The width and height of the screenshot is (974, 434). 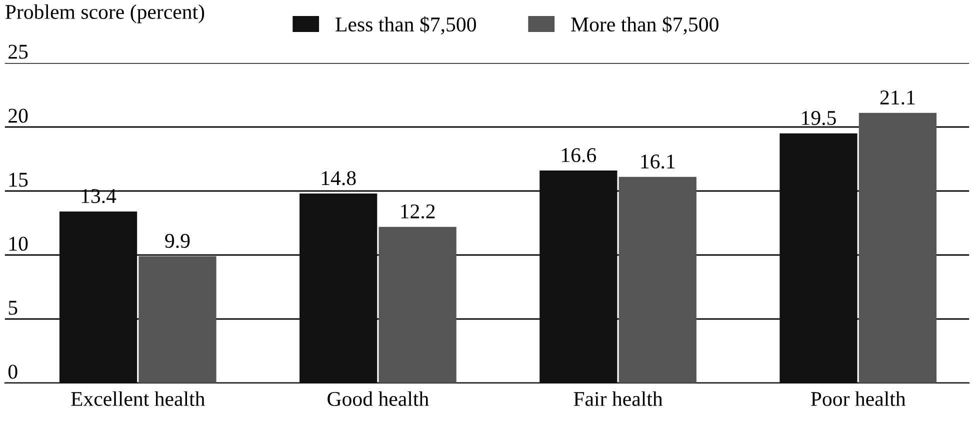 What do you see at coordinates (104, 14) in the screenshot?
I see `y-axis-title: Problem score (percent)` at bounding box center [104, 14].